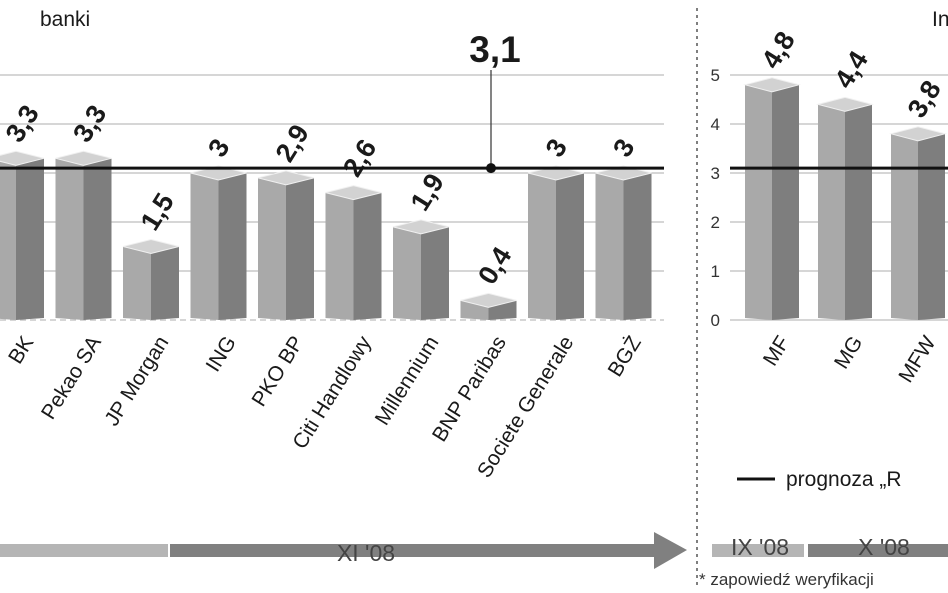 This screenshot has width=948, height=593. I want to click on bar: 4,8 MF, so click(772, 198).